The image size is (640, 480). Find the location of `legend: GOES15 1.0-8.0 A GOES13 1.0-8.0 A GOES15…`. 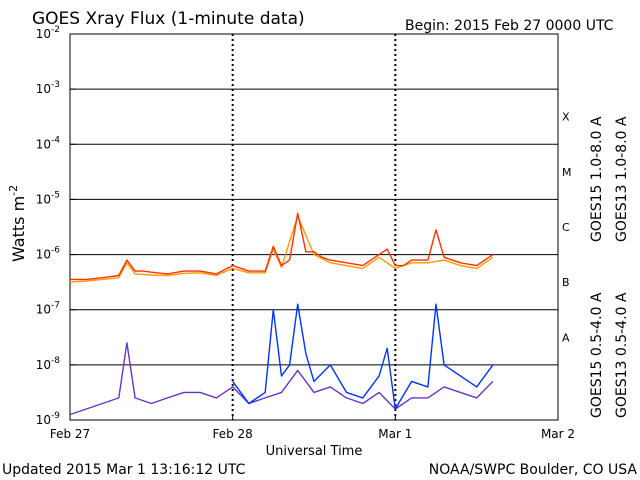

legend: GOES15 1.0-8.0 A GOES13 1.0-8.0 A GOES15… is located at coordinates (609, 267).